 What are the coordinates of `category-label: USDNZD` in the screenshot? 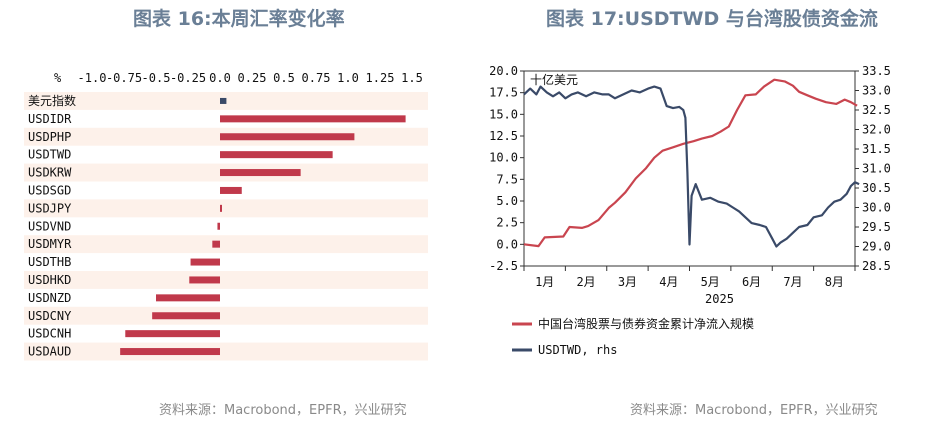 It's located at (49, 298).